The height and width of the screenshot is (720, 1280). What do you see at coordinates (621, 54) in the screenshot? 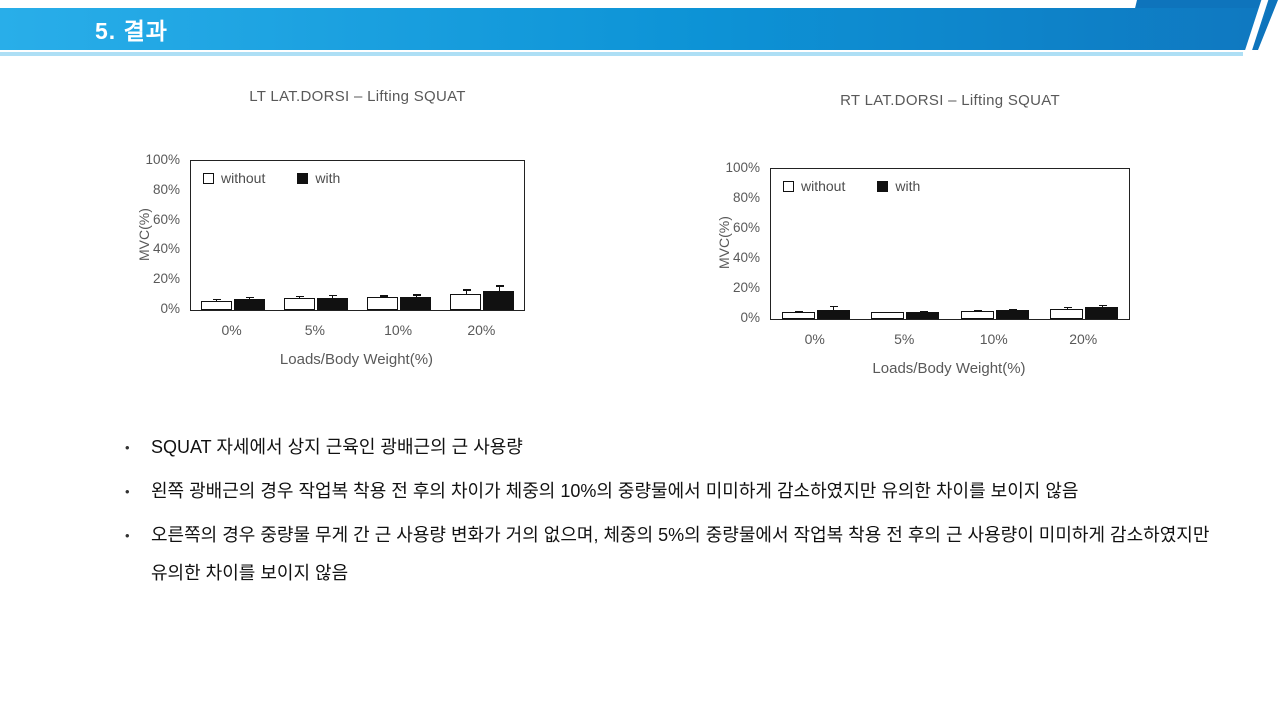
I see `header-underline` at bounding box center [621, 54].